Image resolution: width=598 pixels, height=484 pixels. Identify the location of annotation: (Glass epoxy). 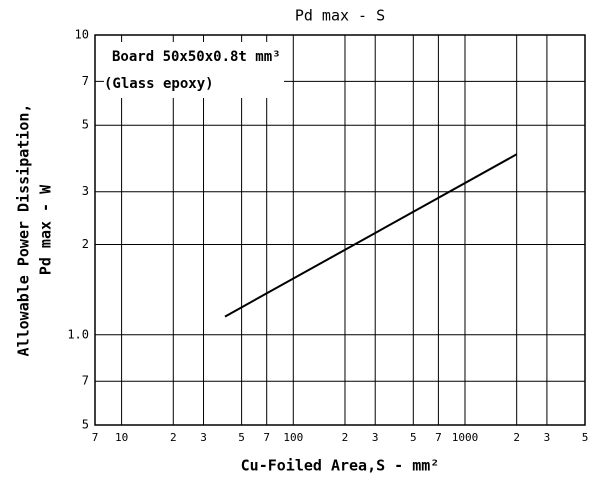
(159, 84).